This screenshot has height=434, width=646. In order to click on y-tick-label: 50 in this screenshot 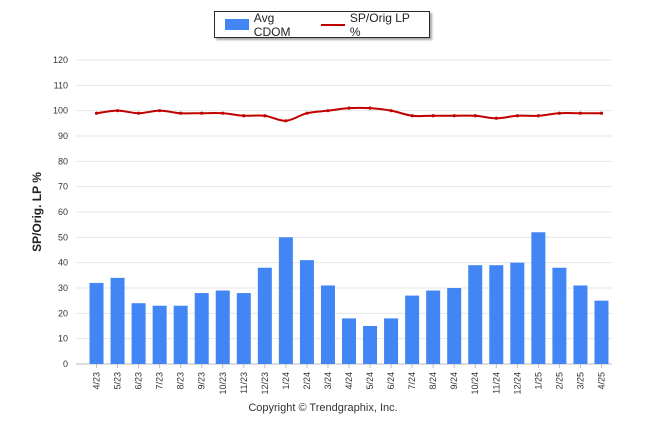, I will do `click(63, 237)`.